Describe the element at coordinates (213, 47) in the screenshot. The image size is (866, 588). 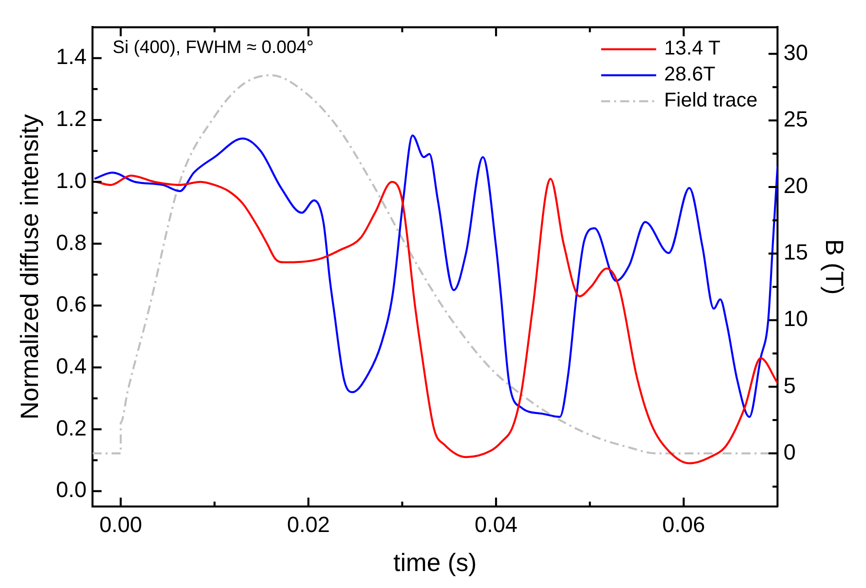
I see `annotation: Si (400), FWHM ≈ 0.004°` at that location.